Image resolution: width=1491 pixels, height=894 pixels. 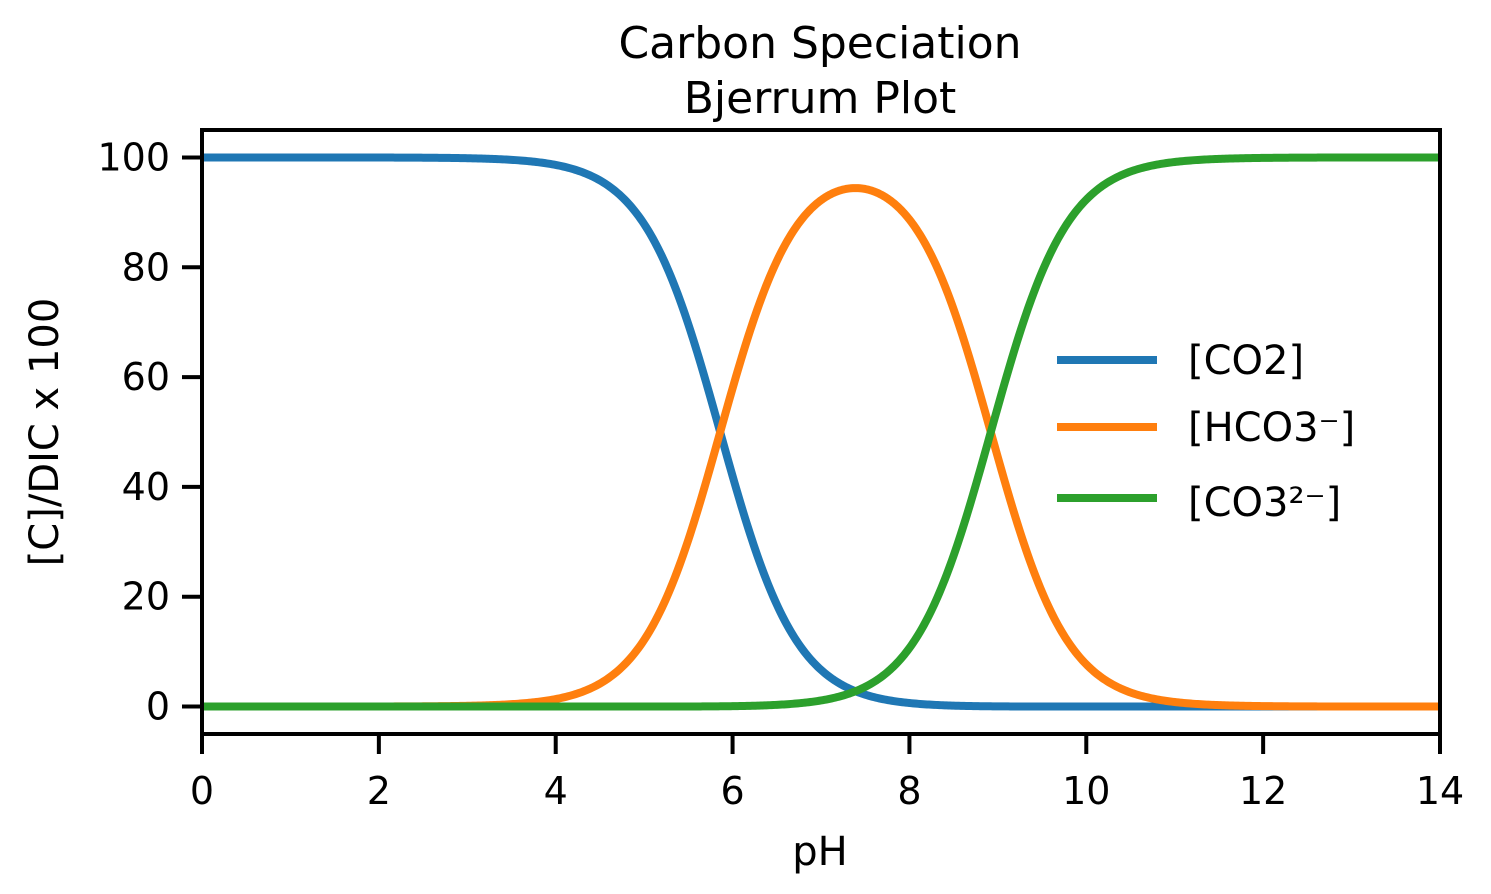 What do you see at coordinates (556, 791) in the screenshot?
I see `x-tick-label: 4` at bounding box center [556, 791].